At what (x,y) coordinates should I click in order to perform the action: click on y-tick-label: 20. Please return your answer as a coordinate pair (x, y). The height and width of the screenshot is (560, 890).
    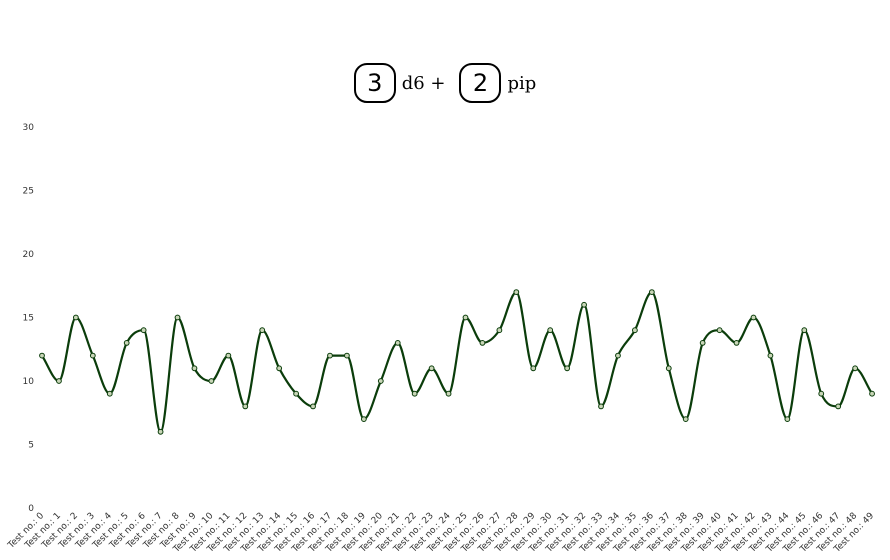
    Looking at the image, I should click on (29, 255).